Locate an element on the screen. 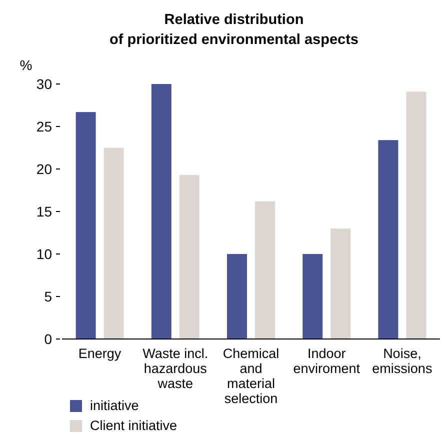 This screenshot has height=434, width=448. y-axis-title: % is located at coordinates (26, 65).